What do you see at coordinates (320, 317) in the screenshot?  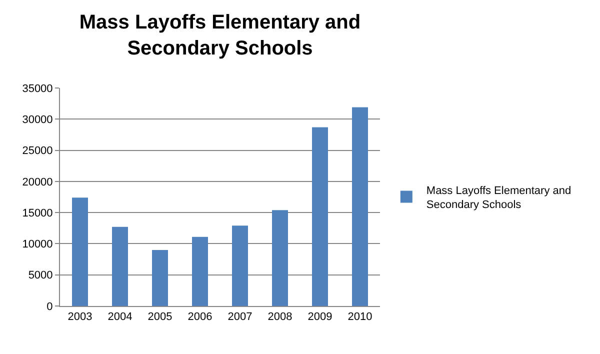 I see `x-tick-label: 2009` at bounding box center [320, 317].